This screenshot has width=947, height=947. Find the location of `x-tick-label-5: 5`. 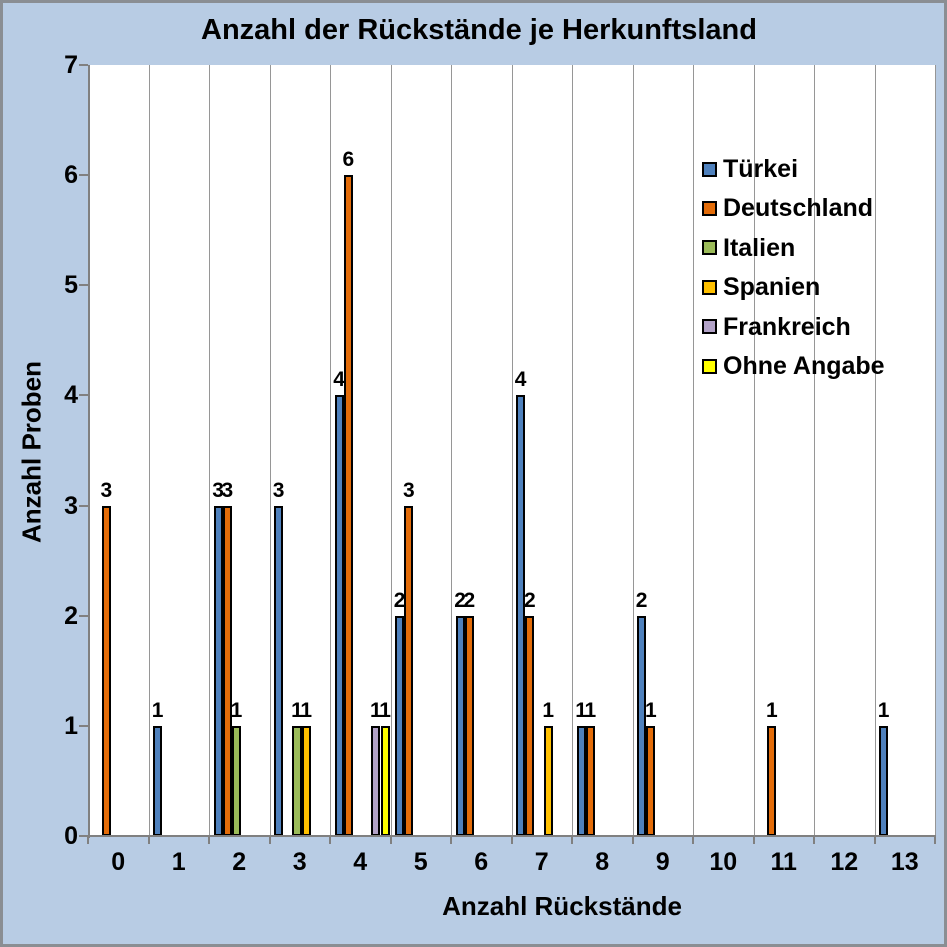

x-tick-label-5: 5 is located at coordinates (420, 862).